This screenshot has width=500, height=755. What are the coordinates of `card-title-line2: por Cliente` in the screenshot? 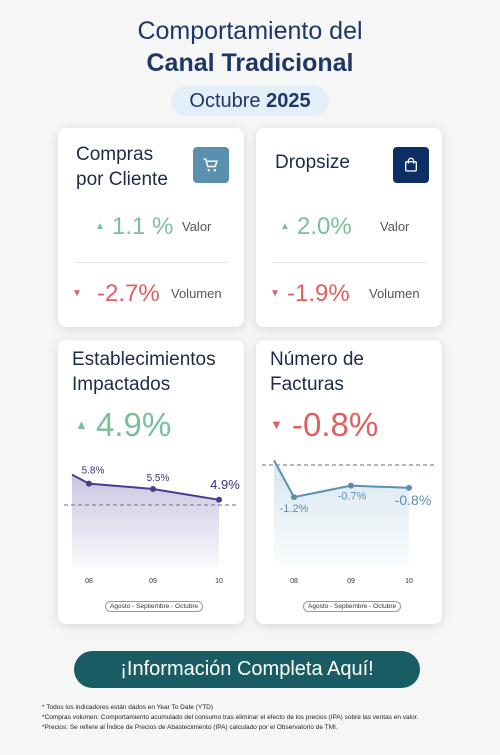 It's located at (122, 179).